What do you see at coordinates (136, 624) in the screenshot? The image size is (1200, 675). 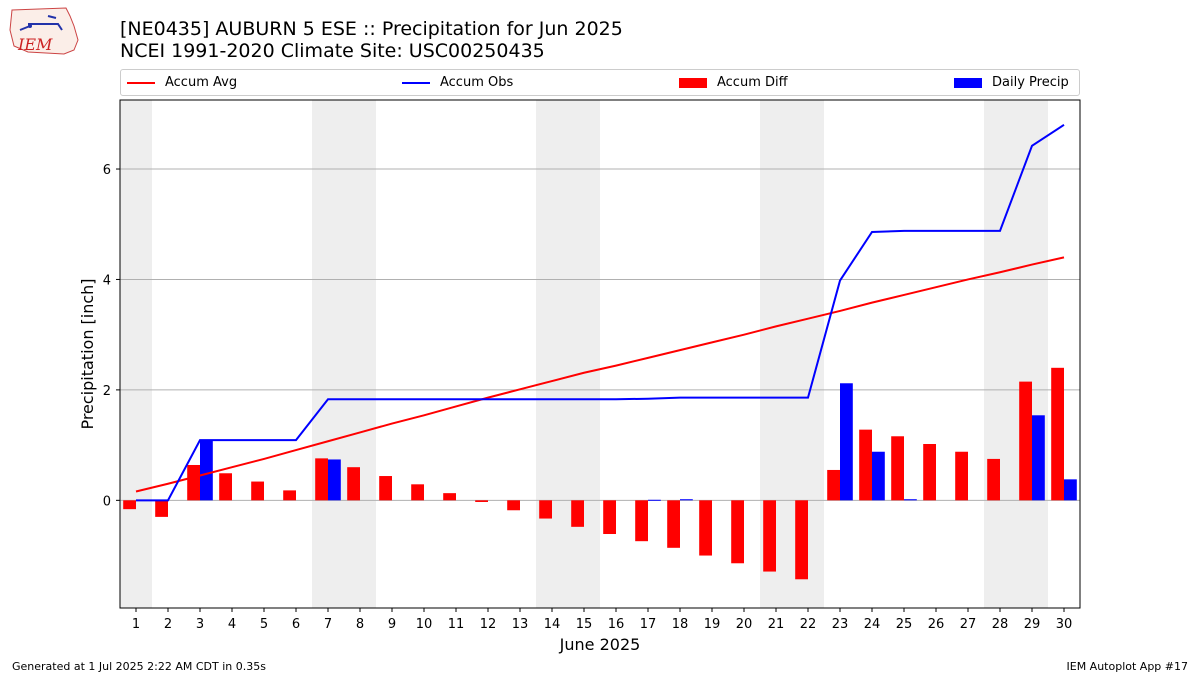 I see `xtick-label-1: 1` at bounding box center [136, 624].